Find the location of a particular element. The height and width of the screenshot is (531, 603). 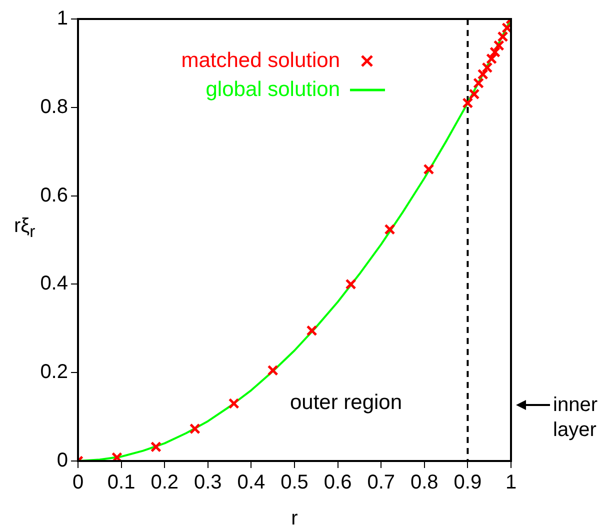

y-tick-label: 0.4 is located at coordinates (54, 283).